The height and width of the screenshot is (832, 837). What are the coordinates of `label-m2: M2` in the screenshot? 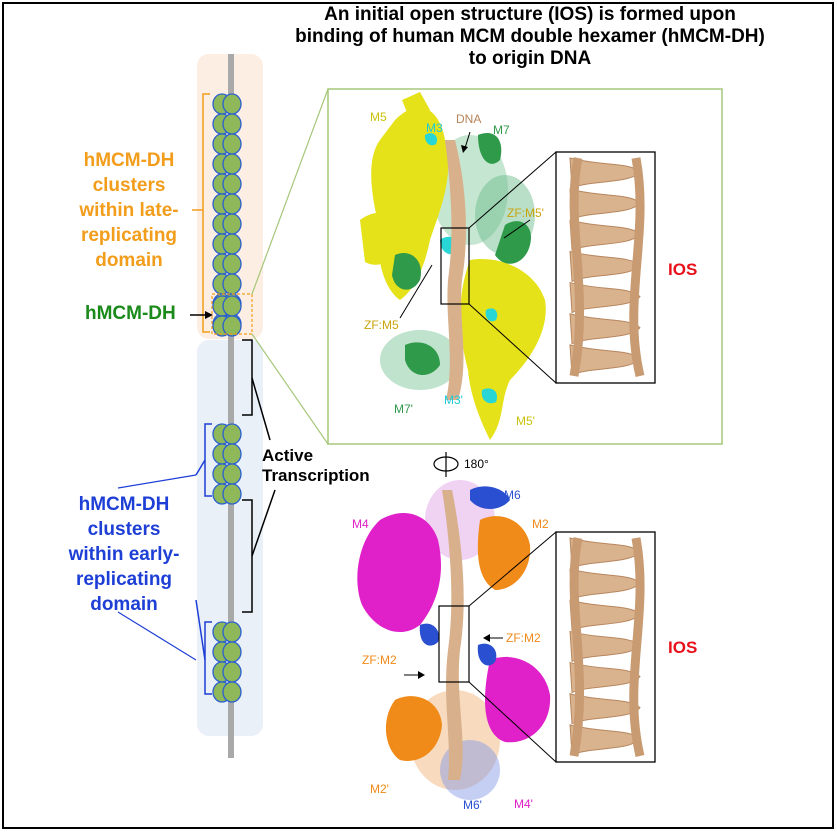 It's located at (540, 524).